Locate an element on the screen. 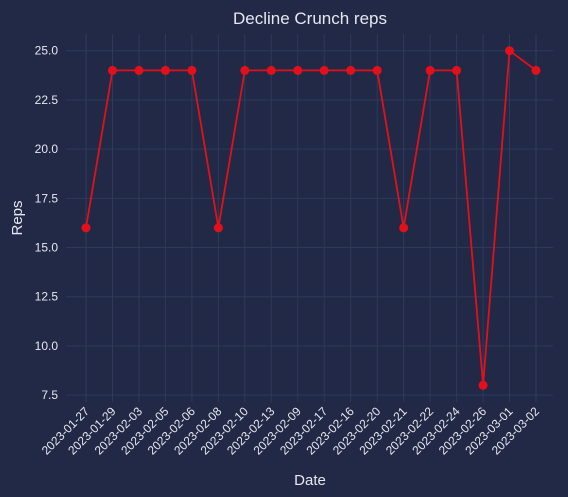 Image resolution: width=568 pixels, height=497 pixels. x-axis-label: Date is located at coordinates (310, 480).